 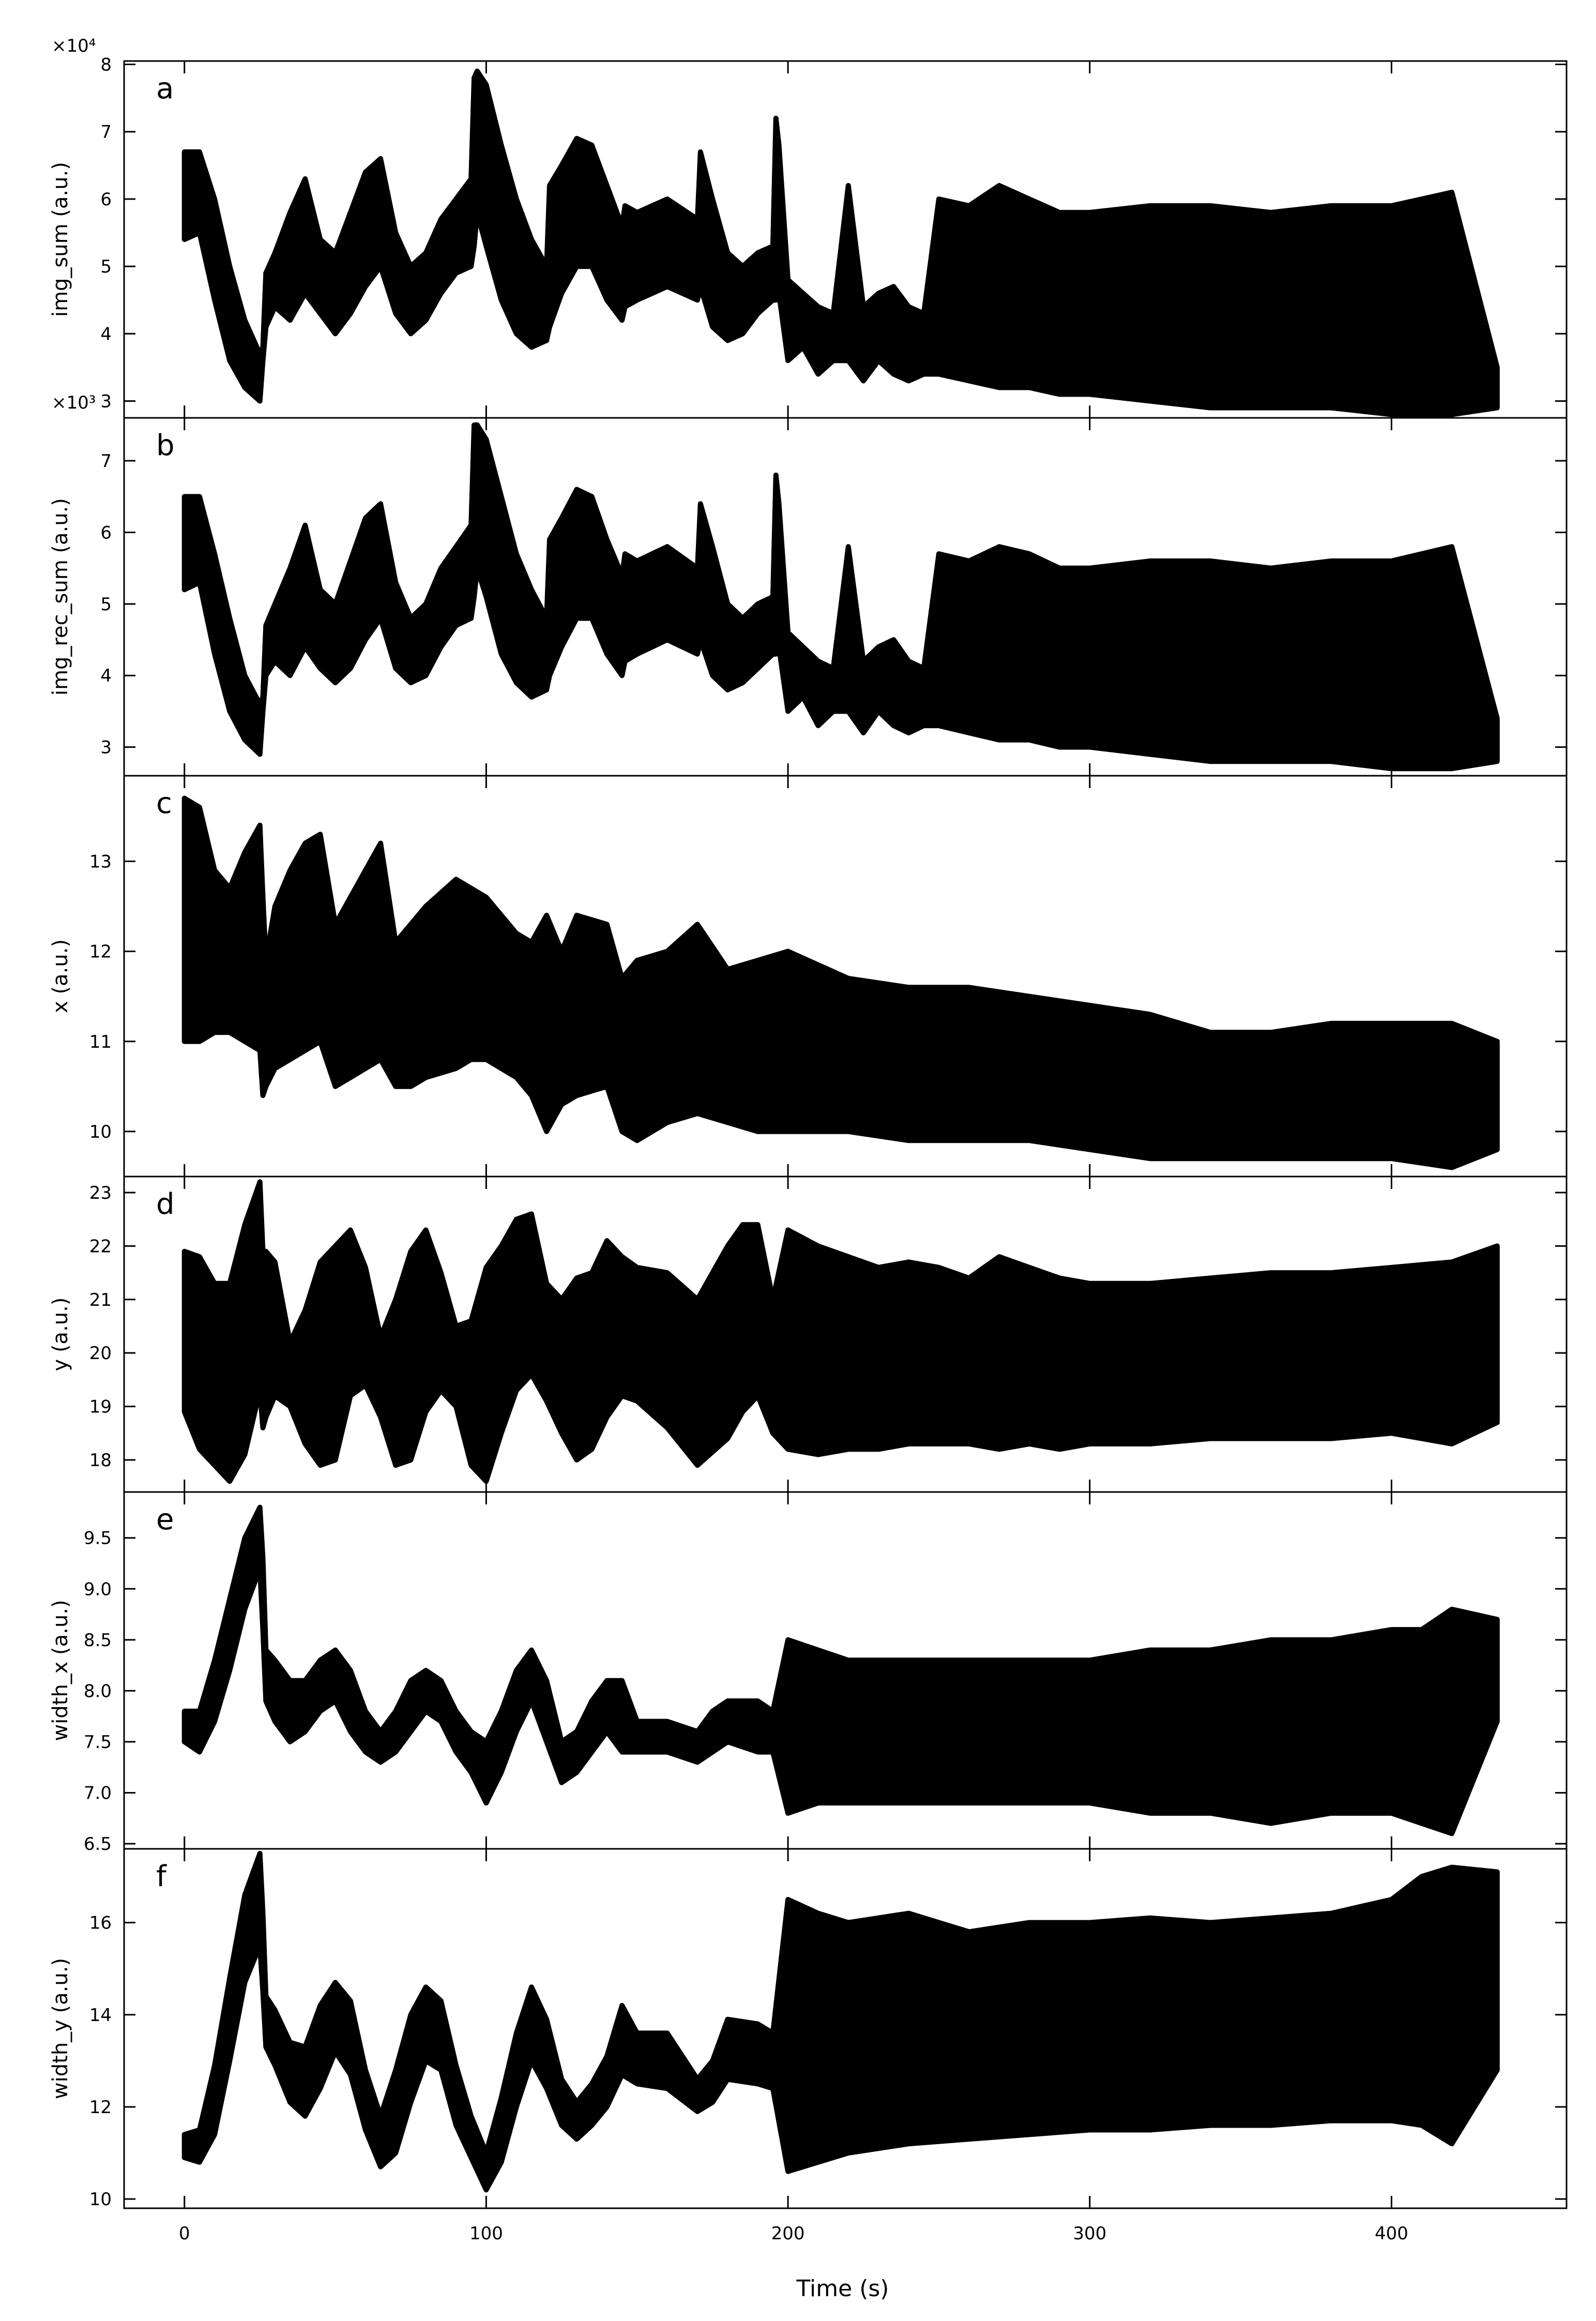 I want to click on y-tick-label: 16, so click(x=100, y=1923).